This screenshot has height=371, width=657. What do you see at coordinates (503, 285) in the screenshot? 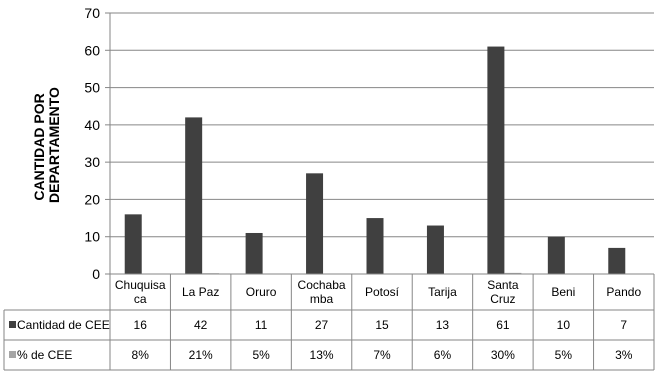
I see `category-label-line: Santa` at bounding box center [503, 285].